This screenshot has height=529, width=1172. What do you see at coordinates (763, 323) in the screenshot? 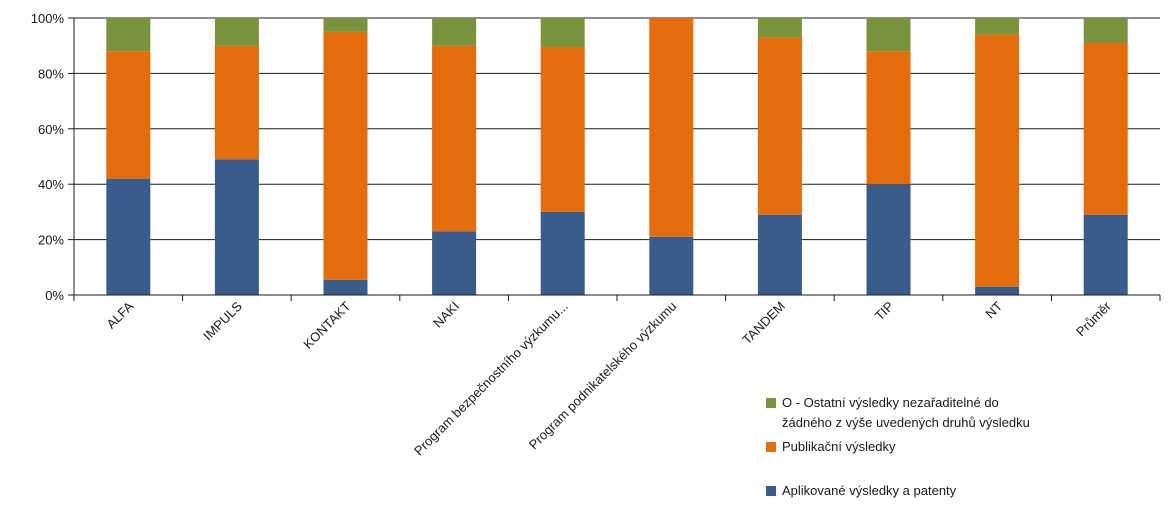
I see `x-tick-label: TANDEM` at bounding box center [763, 323].